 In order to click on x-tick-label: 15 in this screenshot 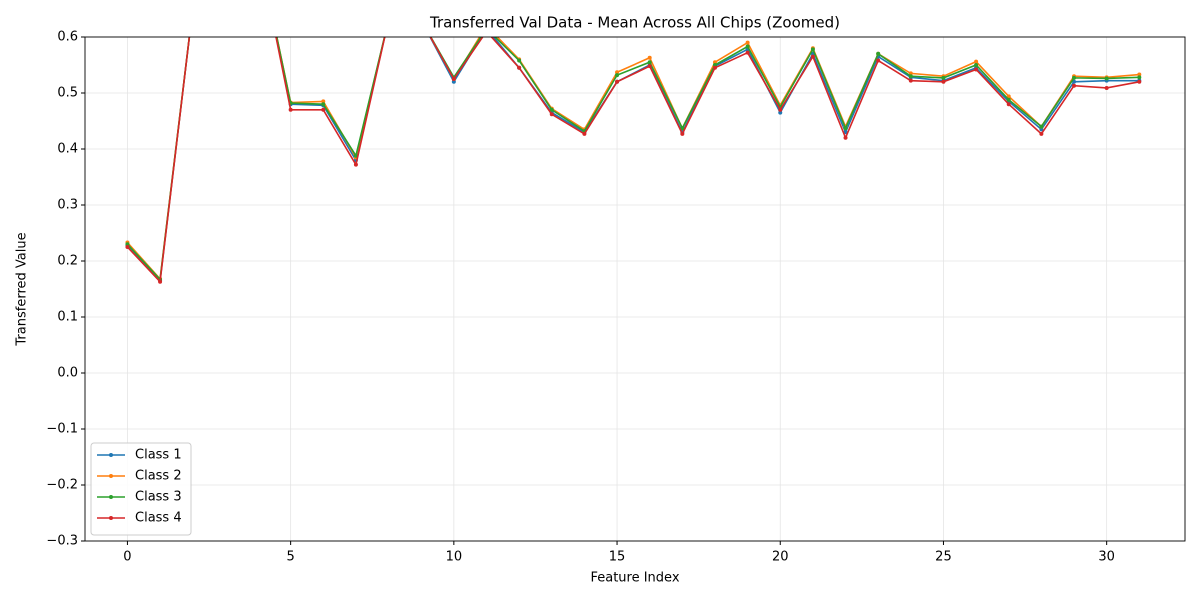, I will do `click(617, 557)`.